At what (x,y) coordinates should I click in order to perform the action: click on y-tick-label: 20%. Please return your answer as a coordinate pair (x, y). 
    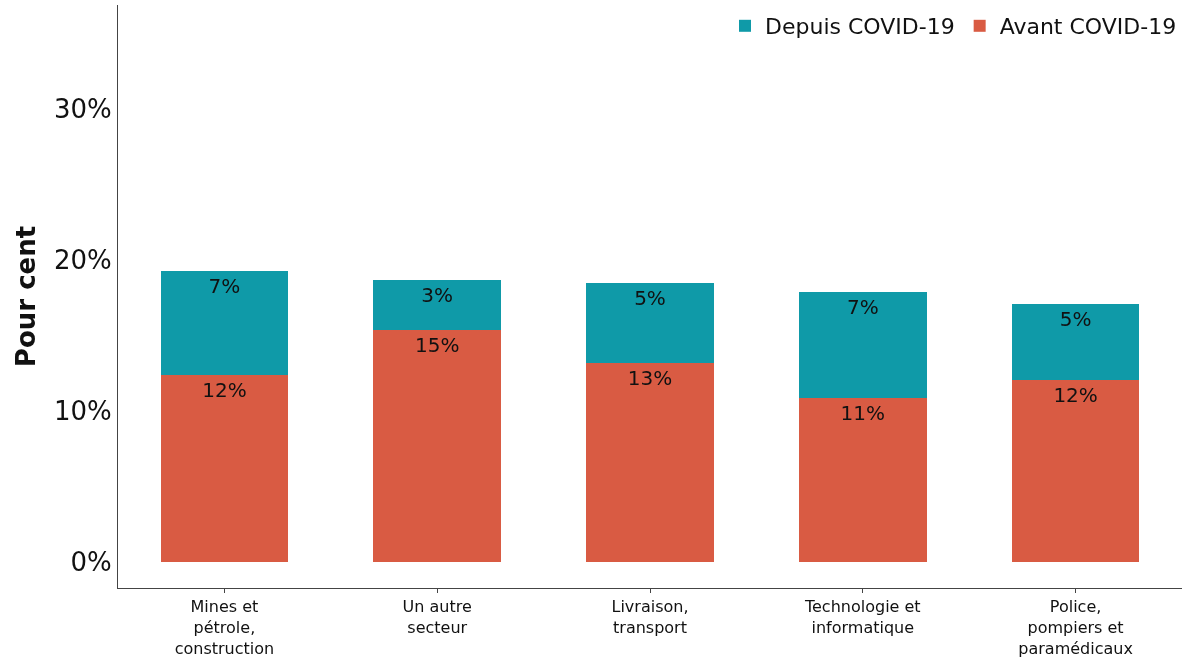
    Looking at the image, I should click on (83, 260).